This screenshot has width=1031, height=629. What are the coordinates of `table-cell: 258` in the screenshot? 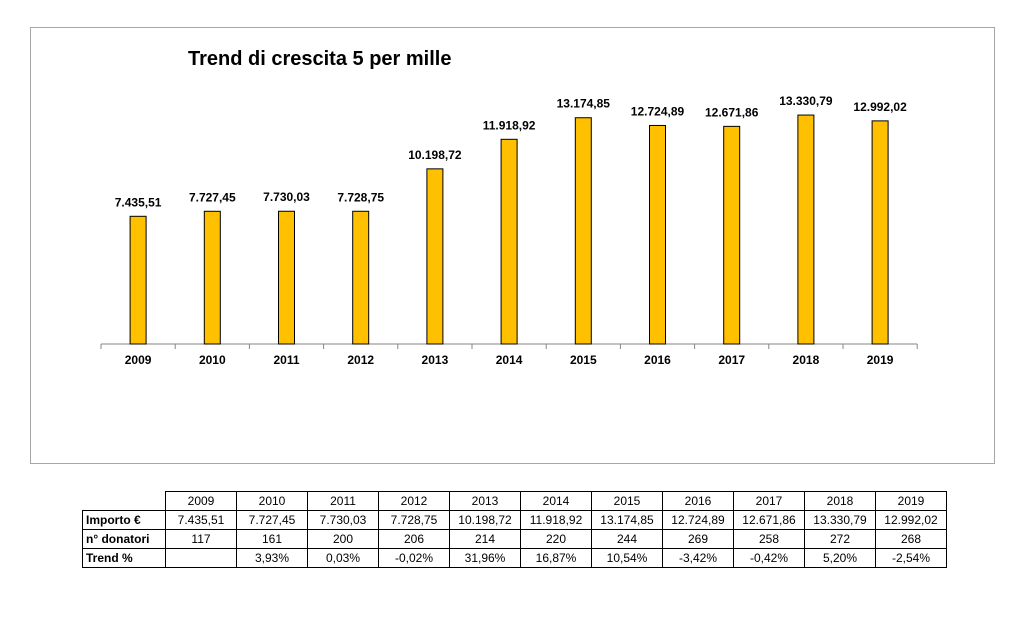 It's located at (769, 539).